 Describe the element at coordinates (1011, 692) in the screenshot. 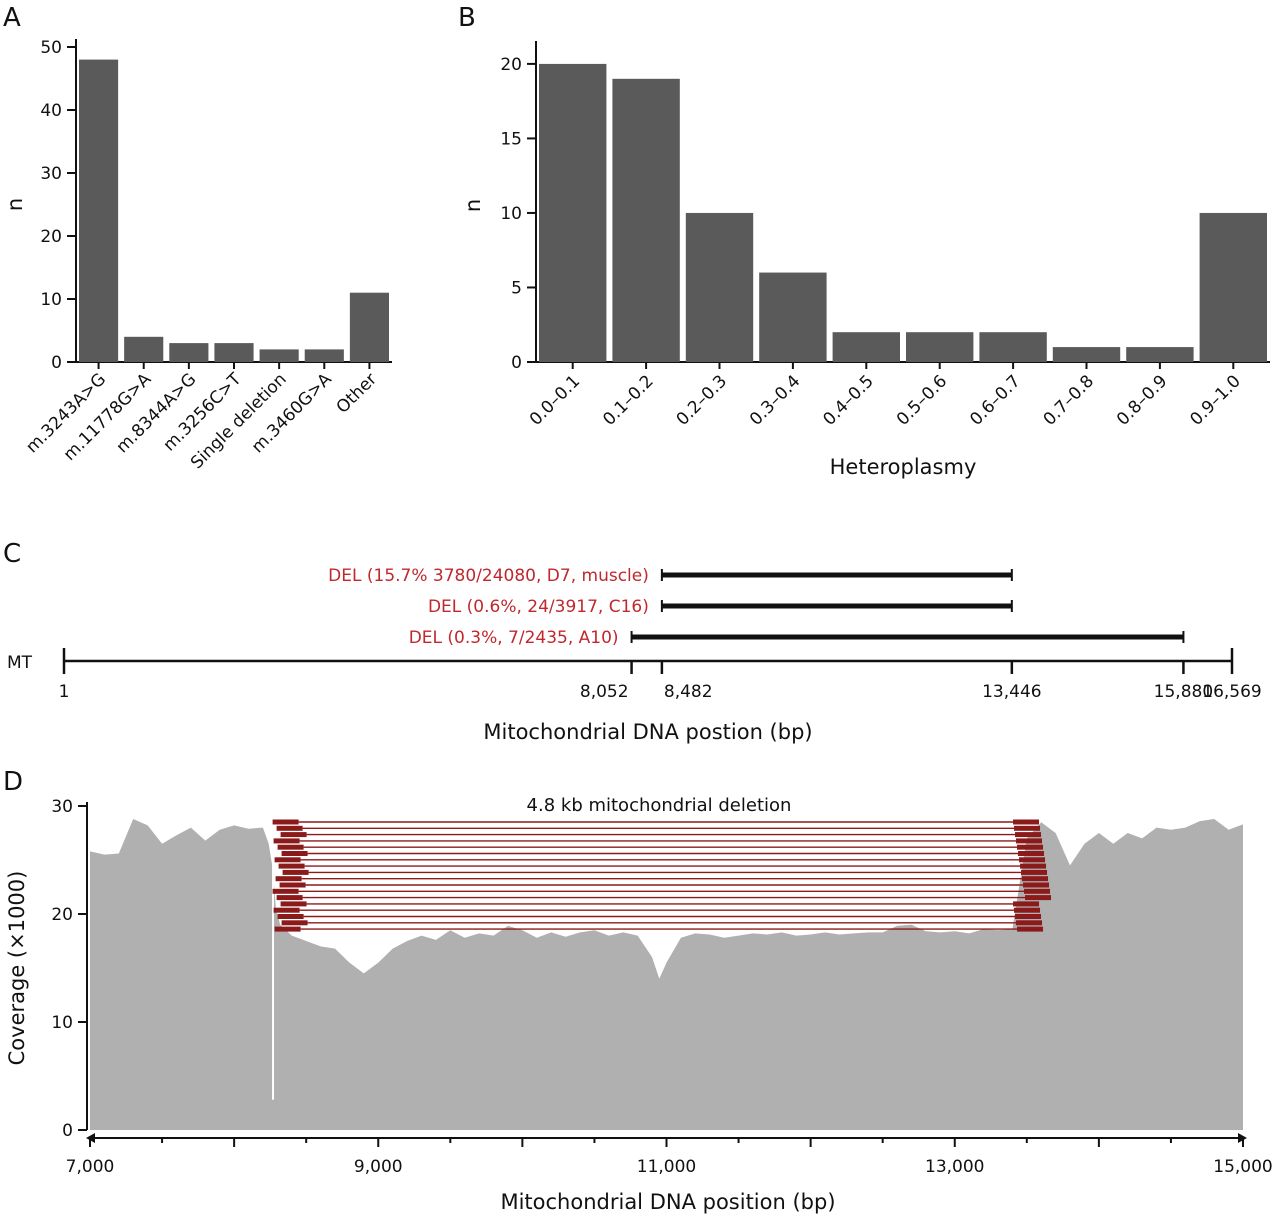

I see `mt-tick-label: 13,446` at that location.